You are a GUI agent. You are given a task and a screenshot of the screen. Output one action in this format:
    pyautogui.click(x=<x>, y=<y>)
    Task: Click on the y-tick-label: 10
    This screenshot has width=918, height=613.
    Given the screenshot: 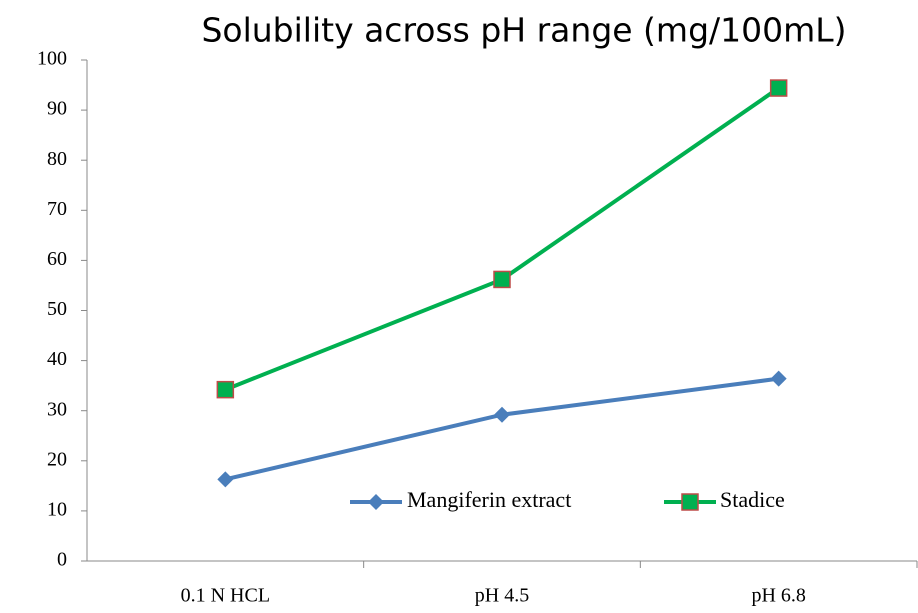 What is the action you would take?
    pyautogui.click(x=57, y=509)
    